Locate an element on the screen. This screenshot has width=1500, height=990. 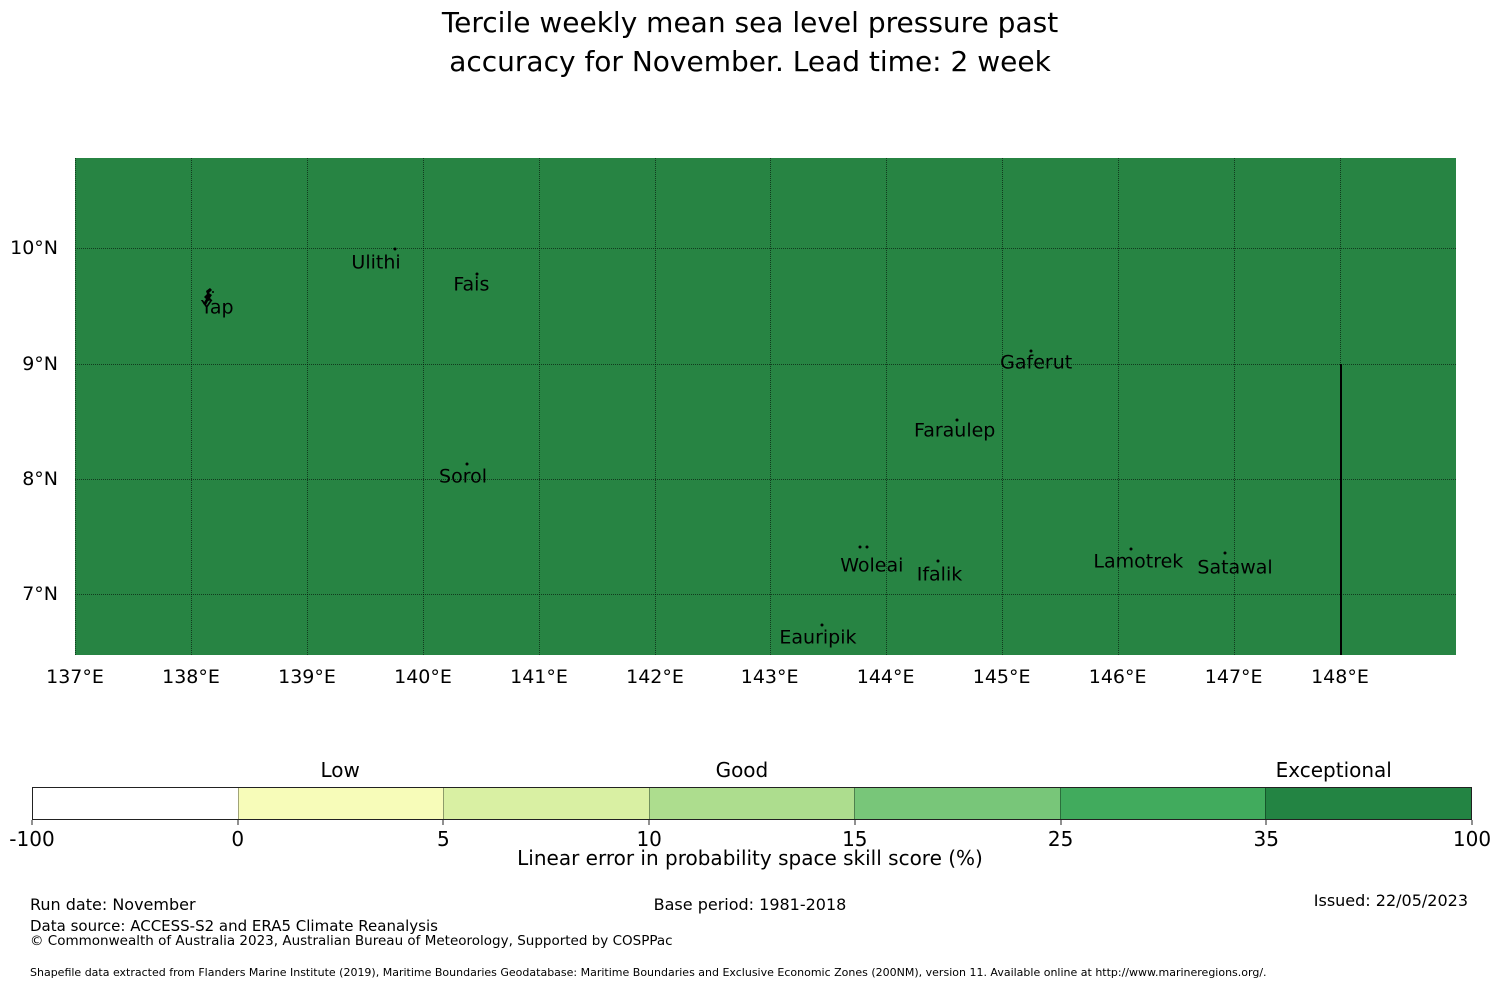
y-tick-label: 8°N is located at coordinates (40, 479).